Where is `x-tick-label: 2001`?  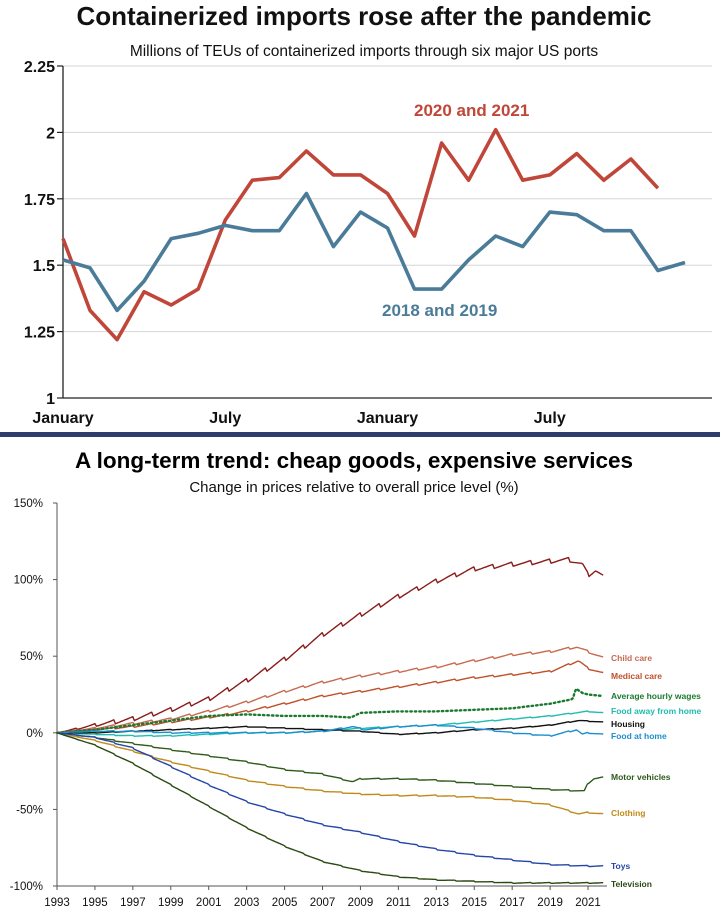 x-tick-label: 2001 is located at coordinates (209, 903).